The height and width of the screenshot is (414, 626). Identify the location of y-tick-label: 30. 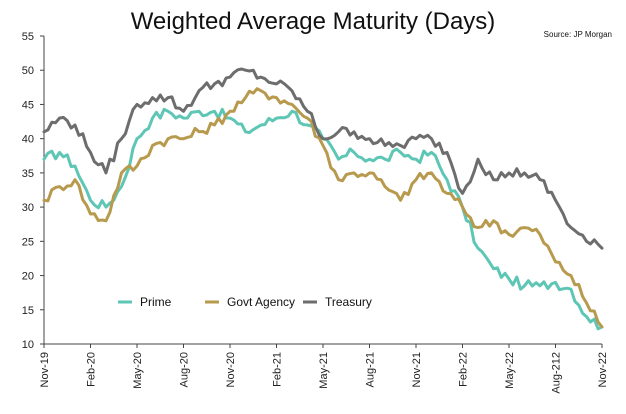
(28, 208).